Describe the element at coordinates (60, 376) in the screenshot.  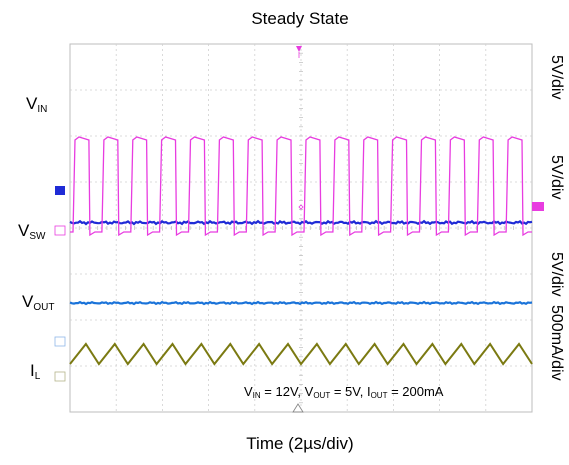
I see `ch4-marker` at that location.